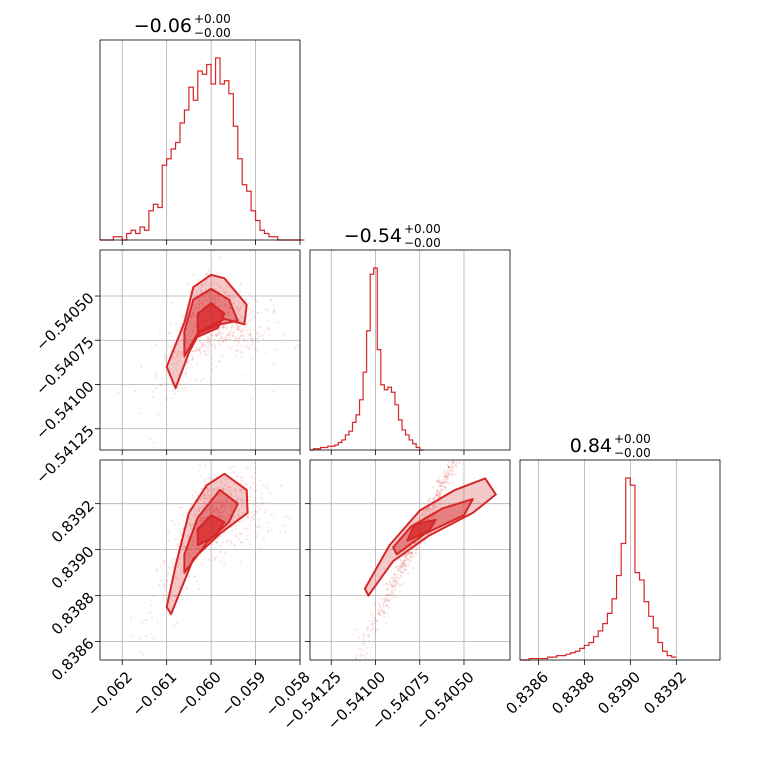 The width and height of the screenshot is (760, 760). What do you see at coordinates (73, 522) in the screenshot?
I see `y-tick-label: 0.8392` at bounding box center [73, 522].